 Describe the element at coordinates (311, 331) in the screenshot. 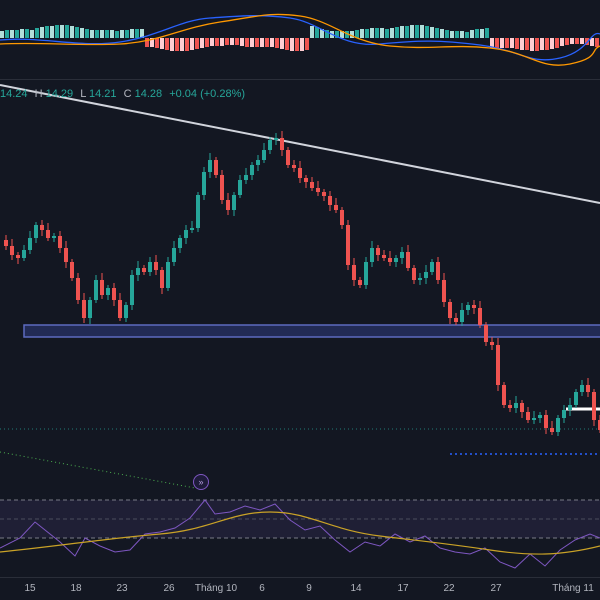

I see `support-zone` at that location.